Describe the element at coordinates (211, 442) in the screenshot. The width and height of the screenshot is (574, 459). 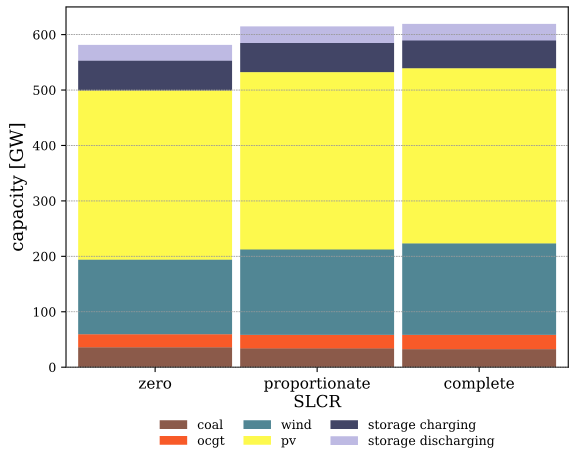
I see `legend-label: ocgt` at that location.